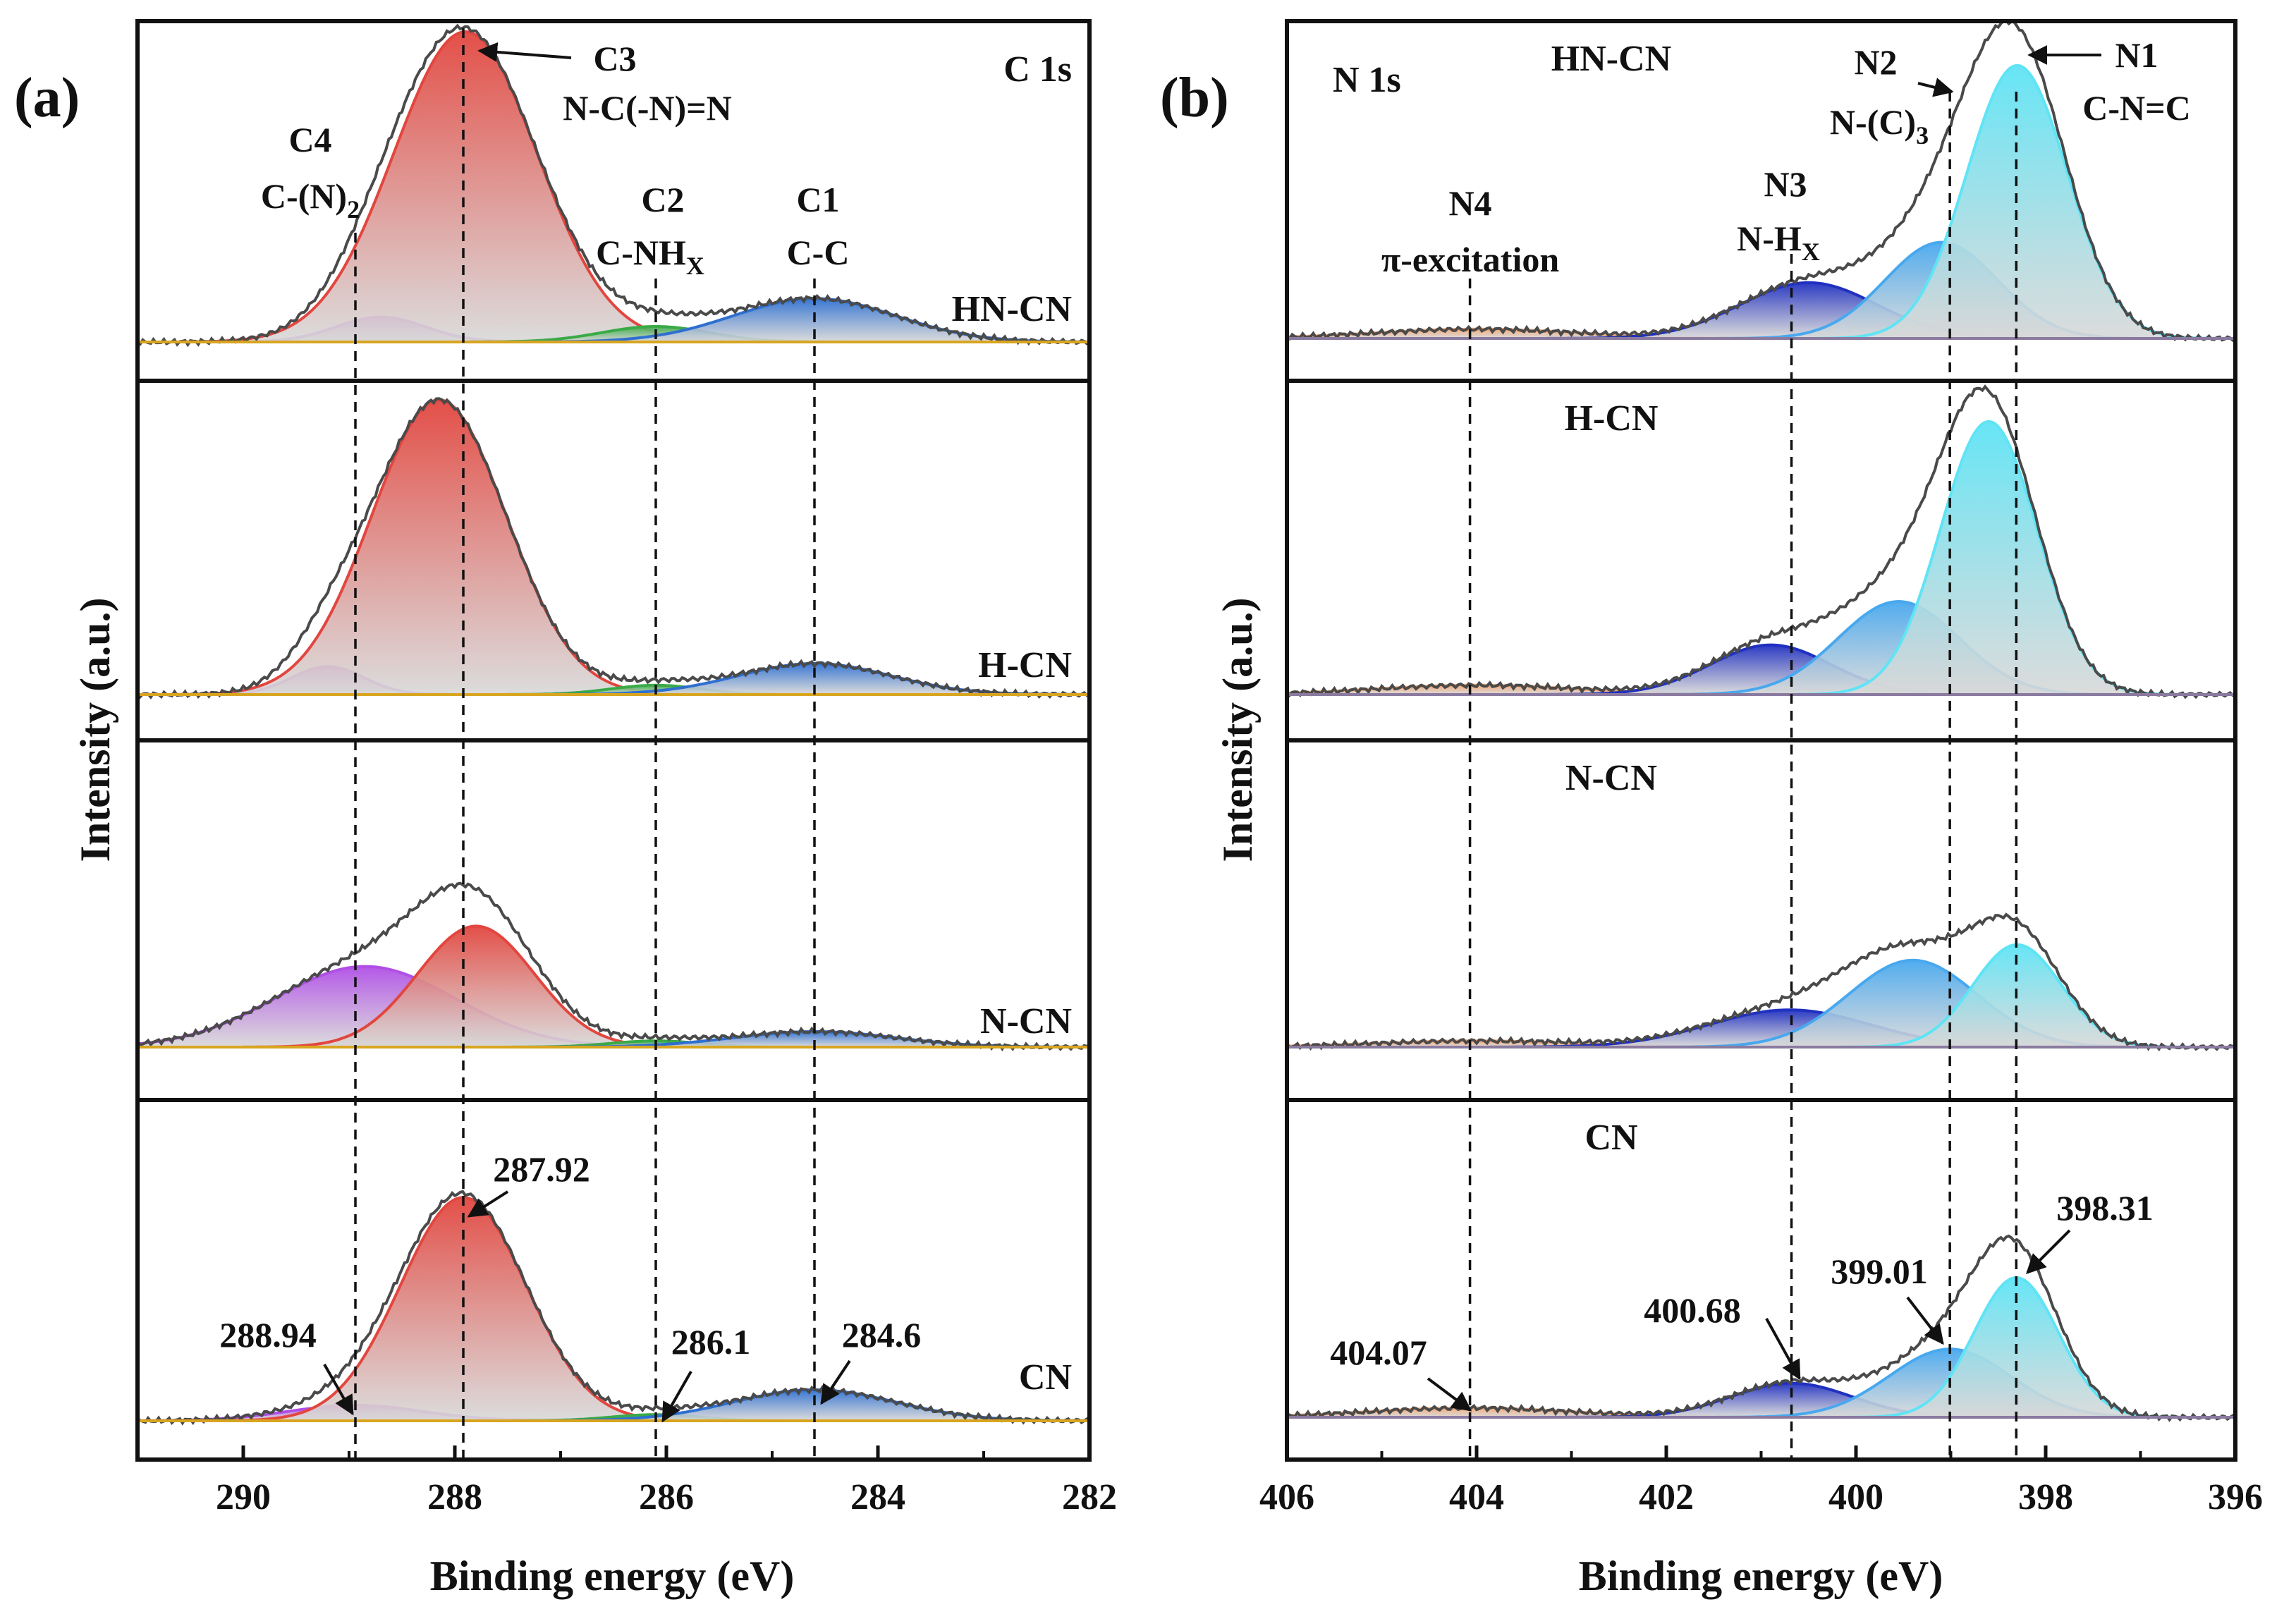 Image resolution: width=2296 pixels, height=1614 pixels. I want to click on value-label-284-6: 284.6, so click(882, 1335).